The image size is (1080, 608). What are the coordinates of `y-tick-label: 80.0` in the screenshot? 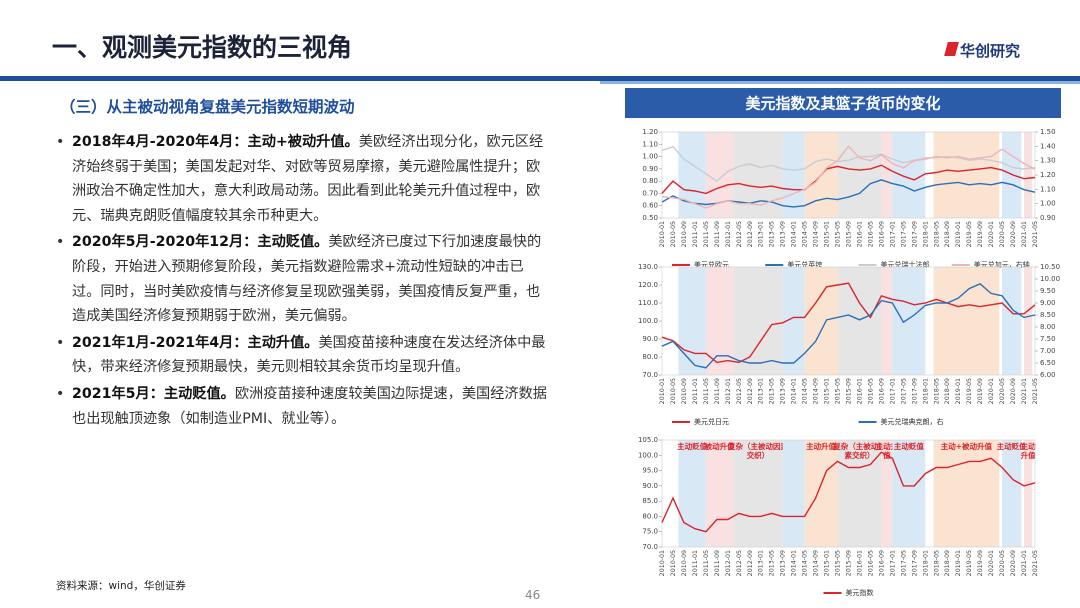 It's located at (650, 357).